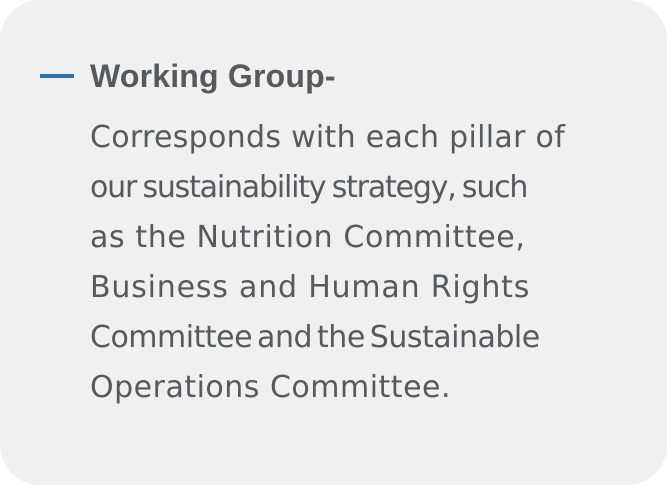  What do you see at coordinates (310, 287) in the screenshot?
I see `description-line: Business and Human Rights` at bounding box center [310, 287].